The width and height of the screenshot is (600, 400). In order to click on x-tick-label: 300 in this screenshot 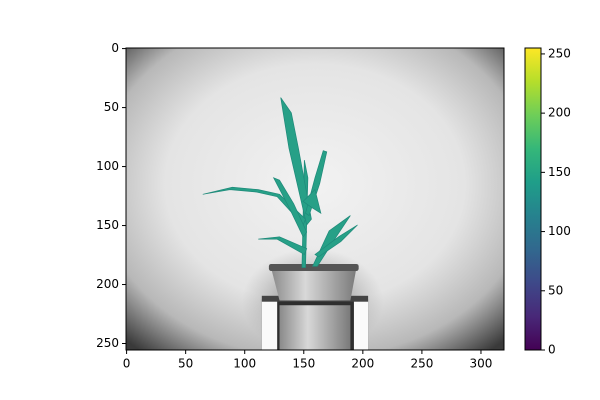, I will do `click(481, 364)`.